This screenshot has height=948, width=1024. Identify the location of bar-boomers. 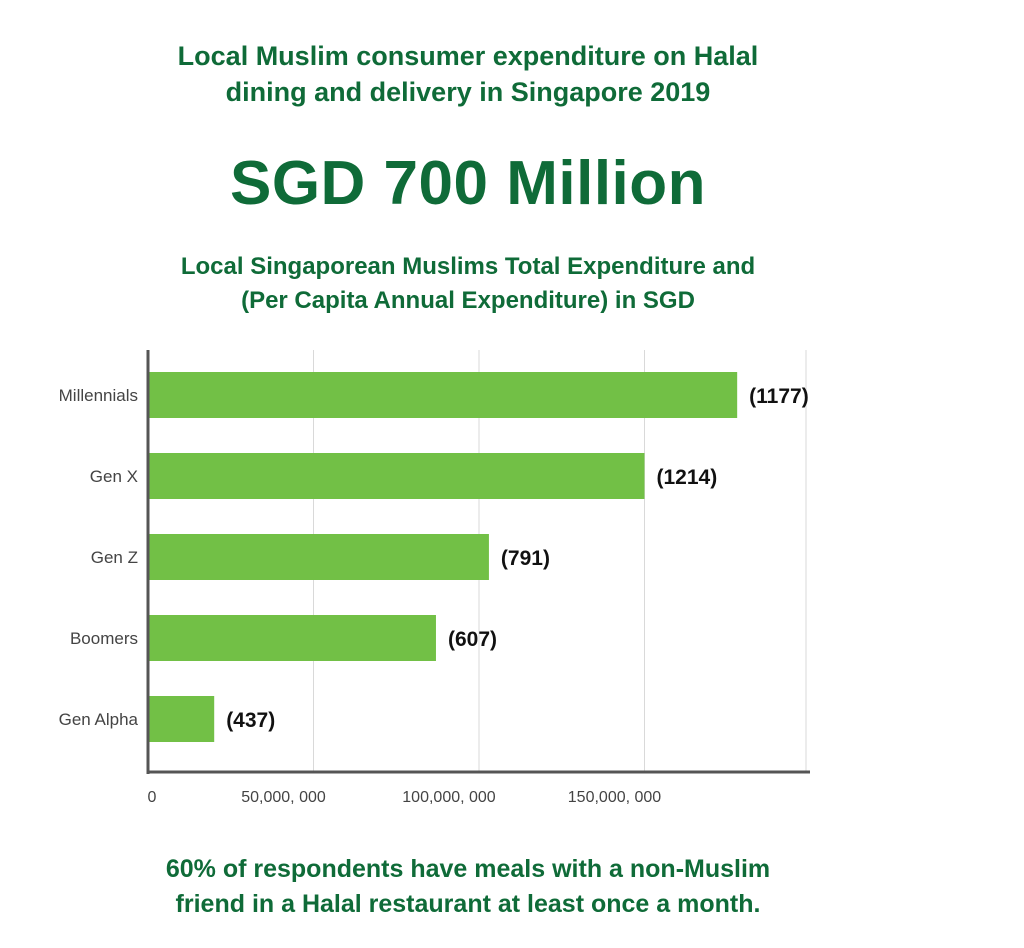
(292, 638).